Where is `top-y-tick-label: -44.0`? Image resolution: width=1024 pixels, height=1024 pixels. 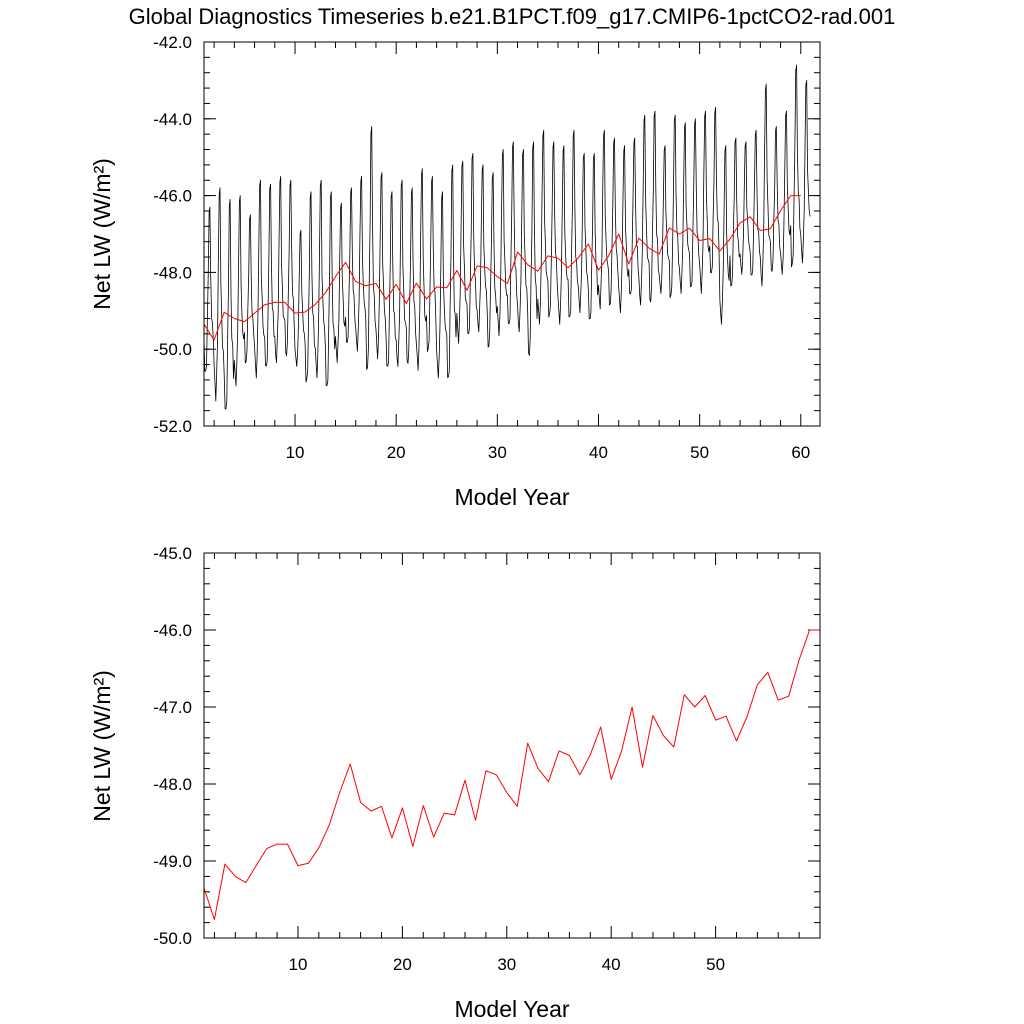 top-y-tick-label: -44.0 is located at coordinates (172, 119).